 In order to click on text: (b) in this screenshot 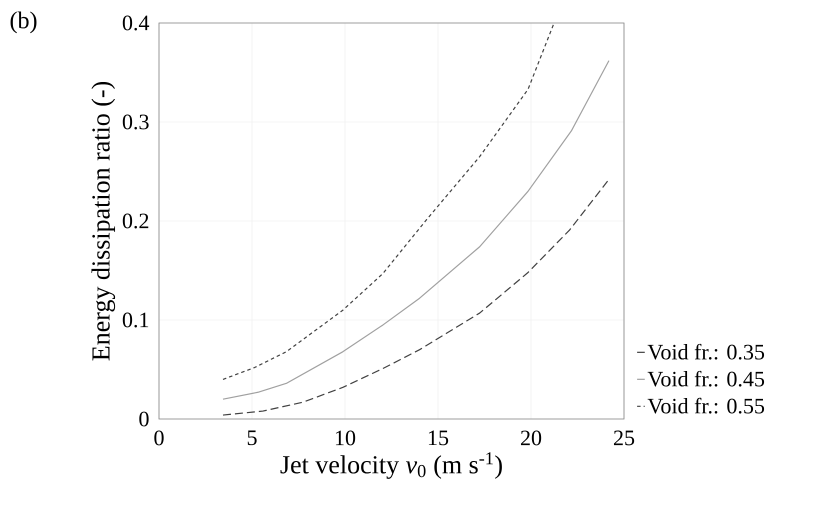, I will do `click(23, 23)`.